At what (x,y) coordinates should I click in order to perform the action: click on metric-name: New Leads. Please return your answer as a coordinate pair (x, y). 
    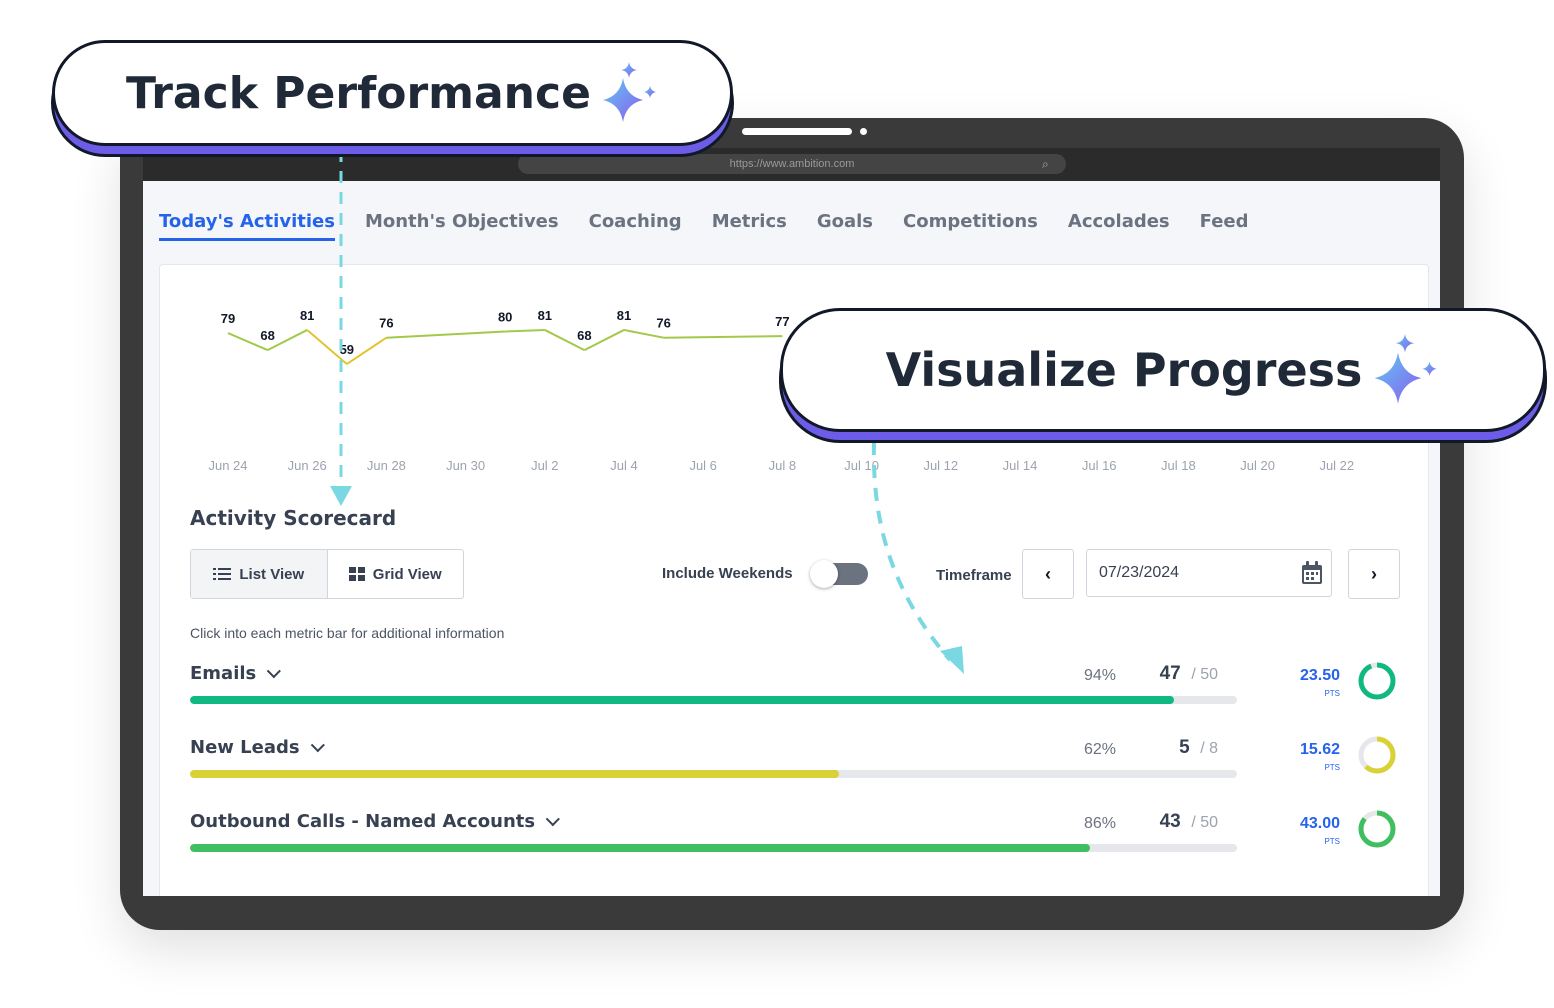
    Looking at the image, I should click on (257, 747).